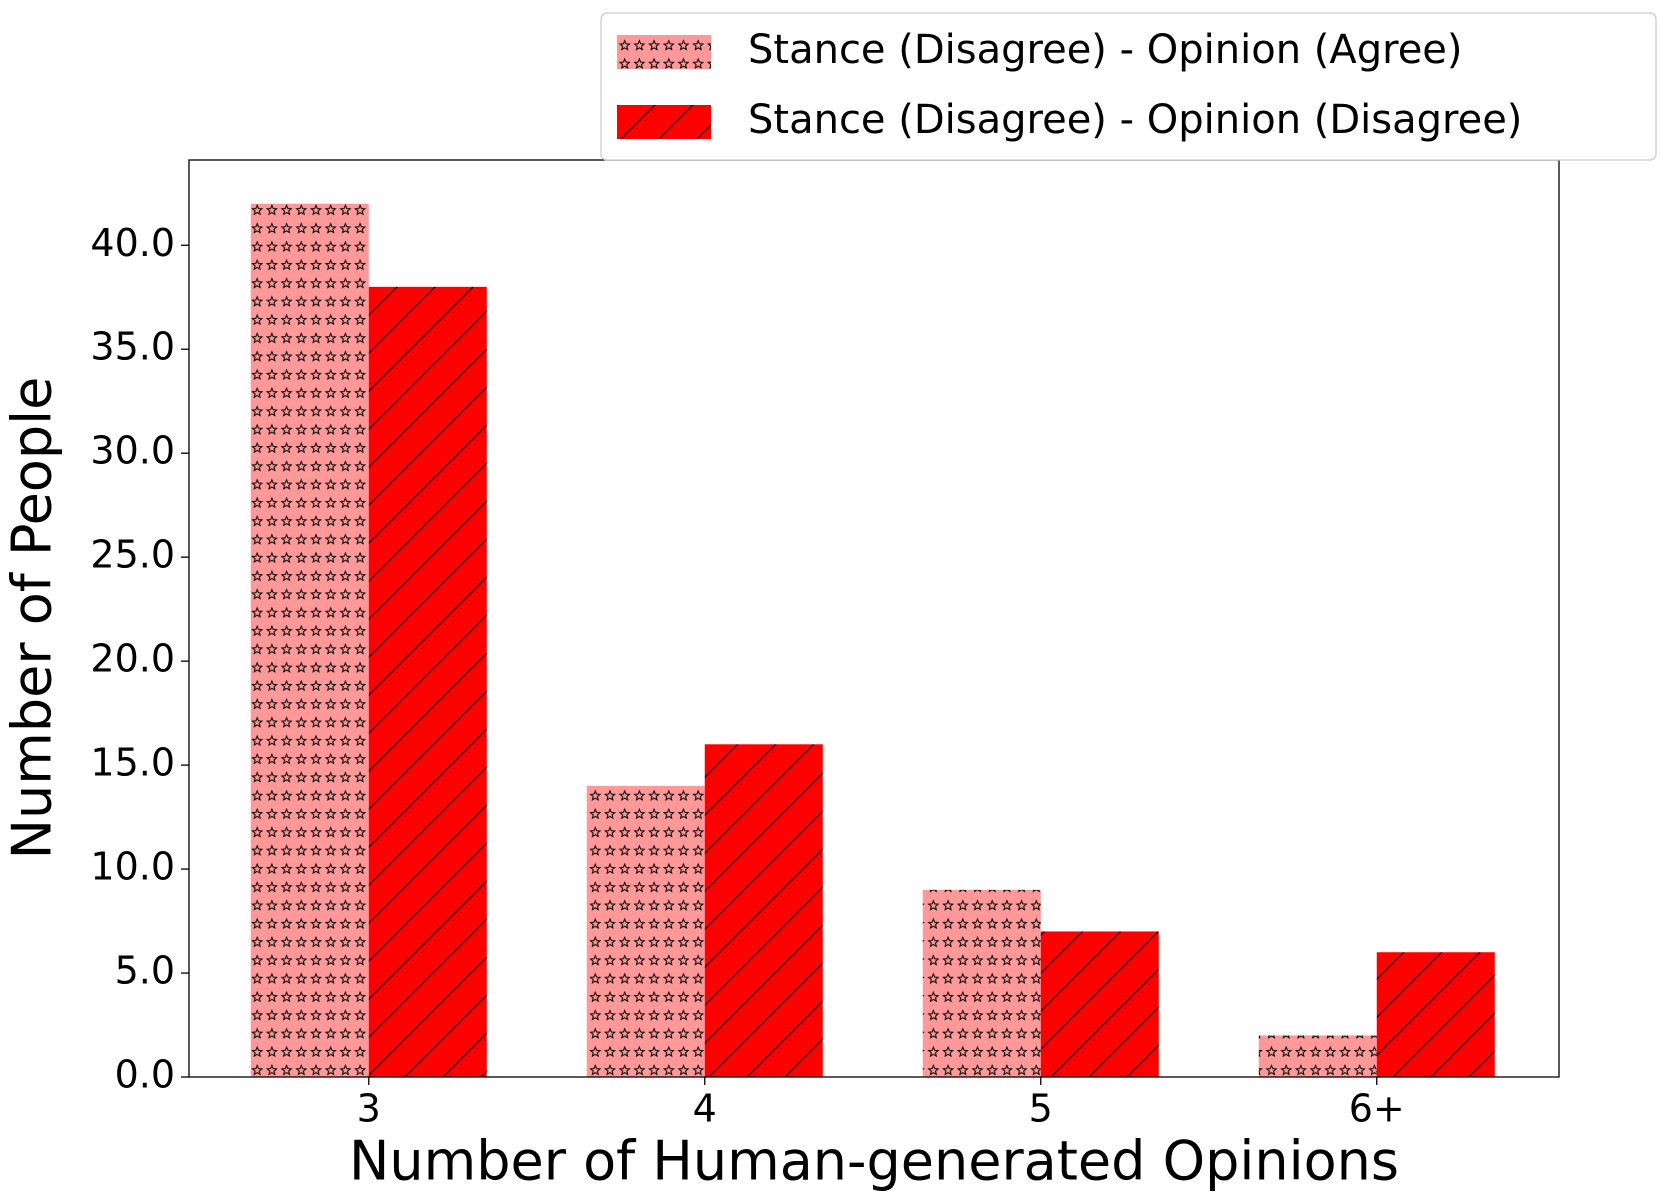 Image resolution: width=1660 pixels, height=1203 pixels. I want to click on legend-box, so click(1128, 86).